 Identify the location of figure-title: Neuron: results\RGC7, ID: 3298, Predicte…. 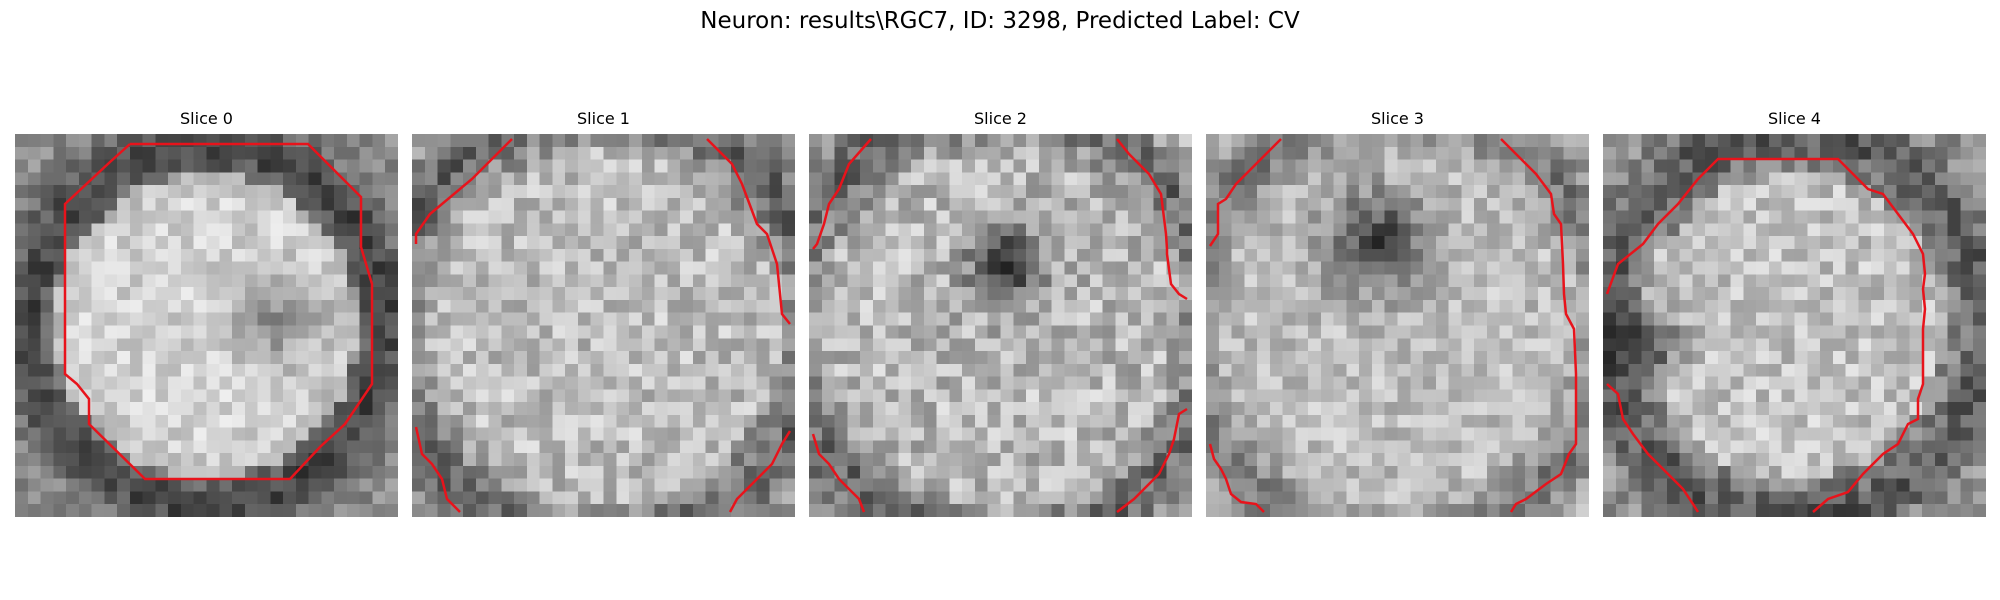
(1000, 21).